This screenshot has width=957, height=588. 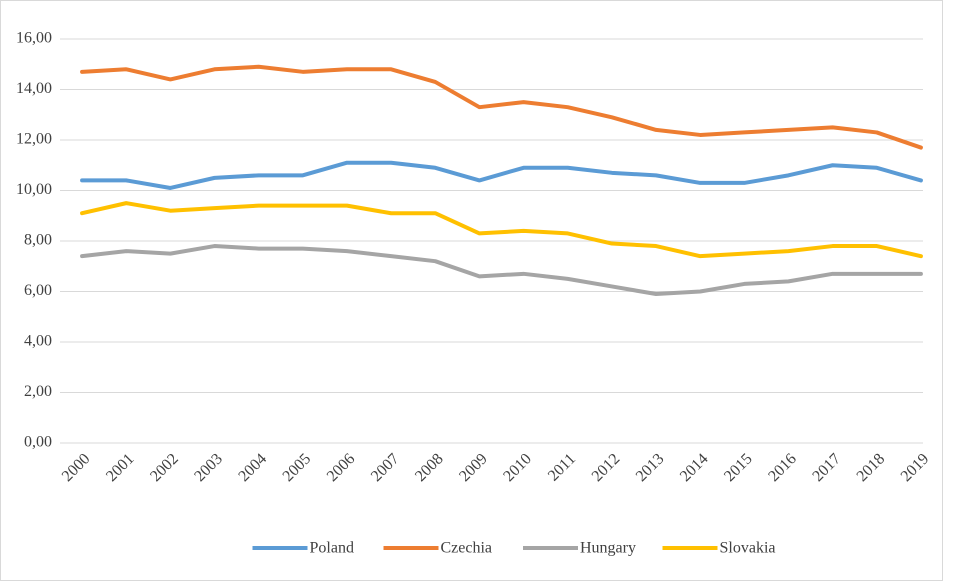 I want to click on y-tick-label: 8,00, so click(x=38, y=240).